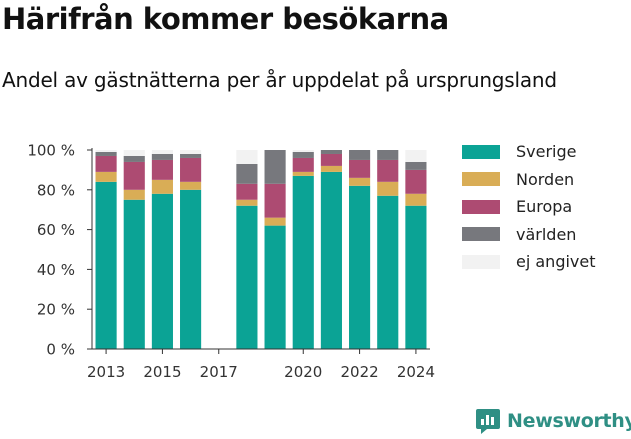 Image resolution: width=631 pixels, height=439 pixels. I want to click on bar-segment-2021-Norden, so click(331, 168).